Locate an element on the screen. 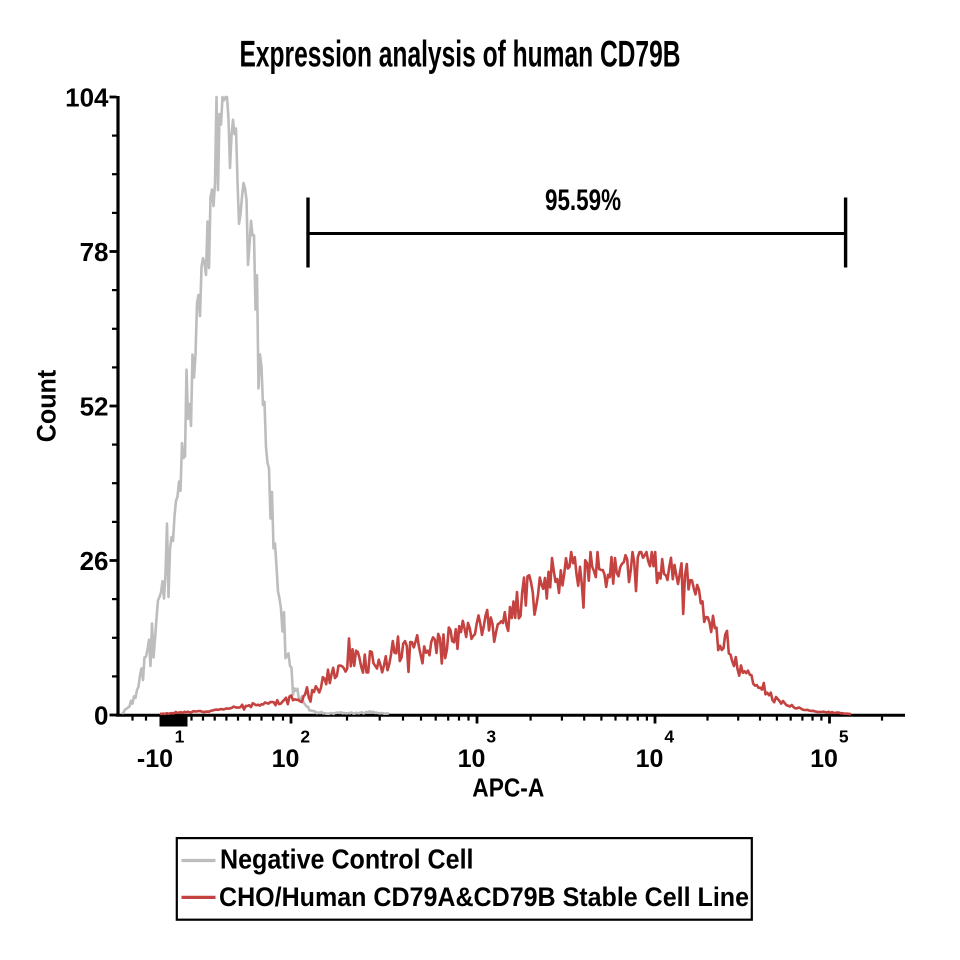  svg-text: 5 is located at coordinates (844, 737).